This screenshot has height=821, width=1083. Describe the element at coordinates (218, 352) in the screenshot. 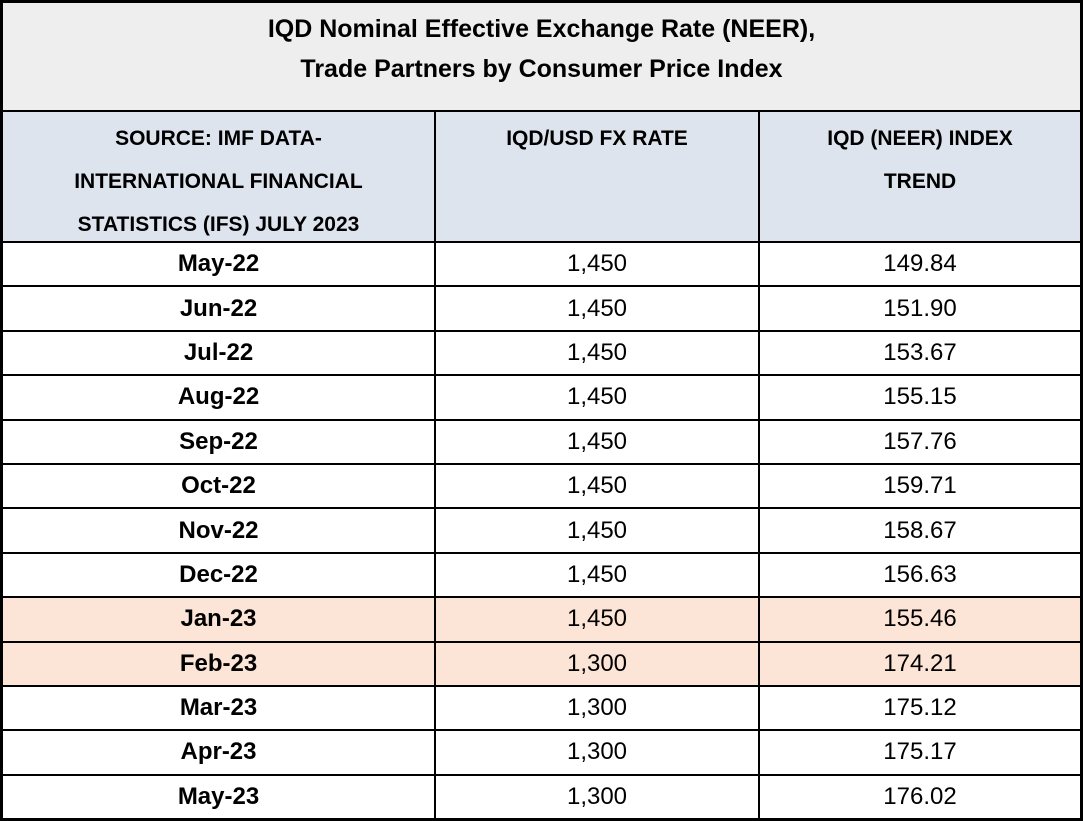

I see `month-cell: Jul-22` at that location.